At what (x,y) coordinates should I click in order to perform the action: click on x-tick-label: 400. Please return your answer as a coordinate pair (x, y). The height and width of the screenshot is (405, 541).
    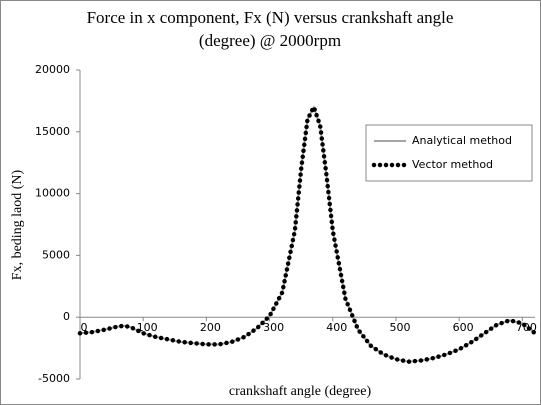
    Looking at the image, I should click on (336, 327).